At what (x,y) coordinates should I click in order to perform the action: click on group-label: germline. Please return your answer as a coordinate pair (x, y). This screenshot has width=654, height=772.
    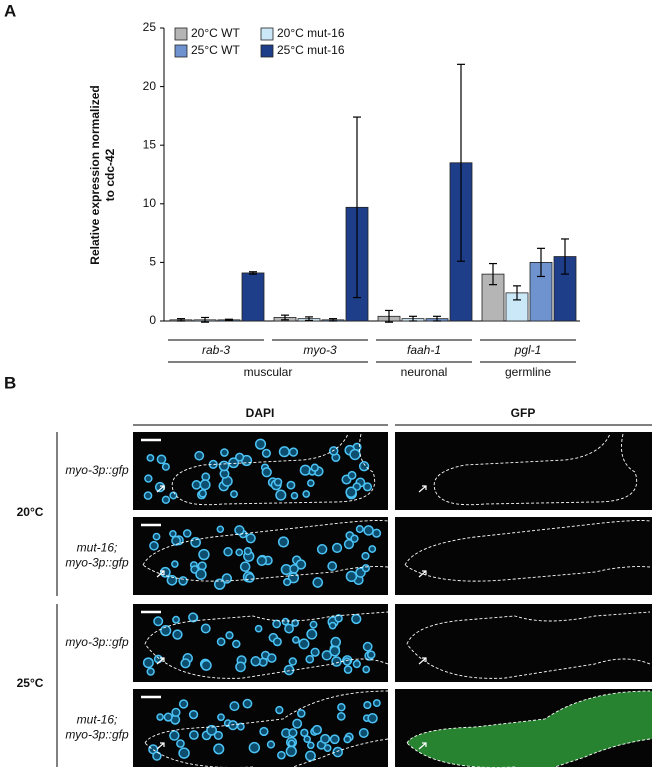
    Looking at the image, I should click on (528, 372).